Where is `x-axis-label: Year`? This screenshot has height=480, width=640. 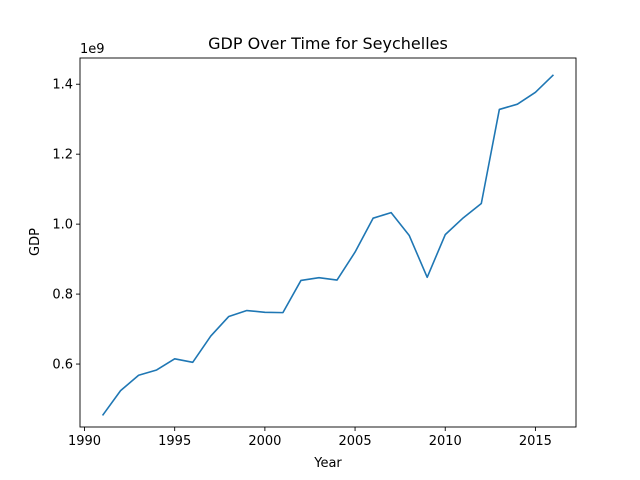
x-axis-label: Year is located at coordinates (327, 463).